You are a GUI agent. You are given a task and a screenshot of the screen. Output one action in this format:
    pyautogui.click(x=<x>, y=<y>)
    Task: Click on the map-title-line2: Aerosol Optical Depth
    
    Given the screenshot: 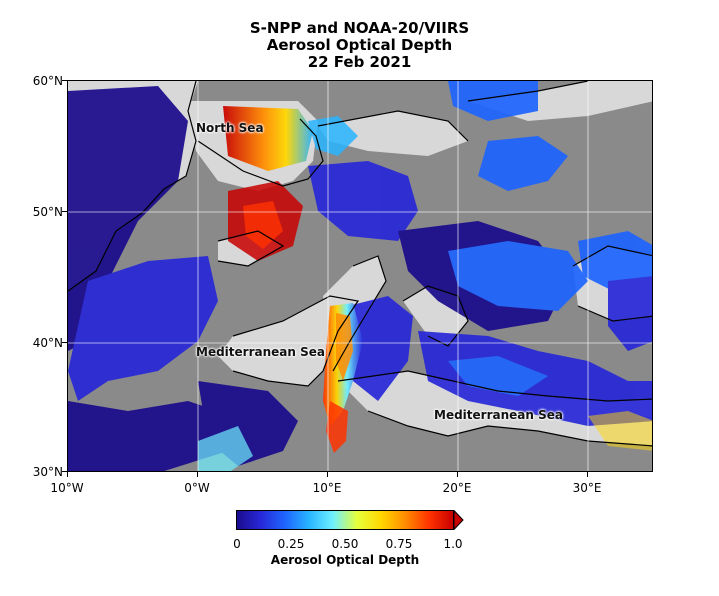 What is the action you would take?
    pyautogui.click(x=359, y=45)
    